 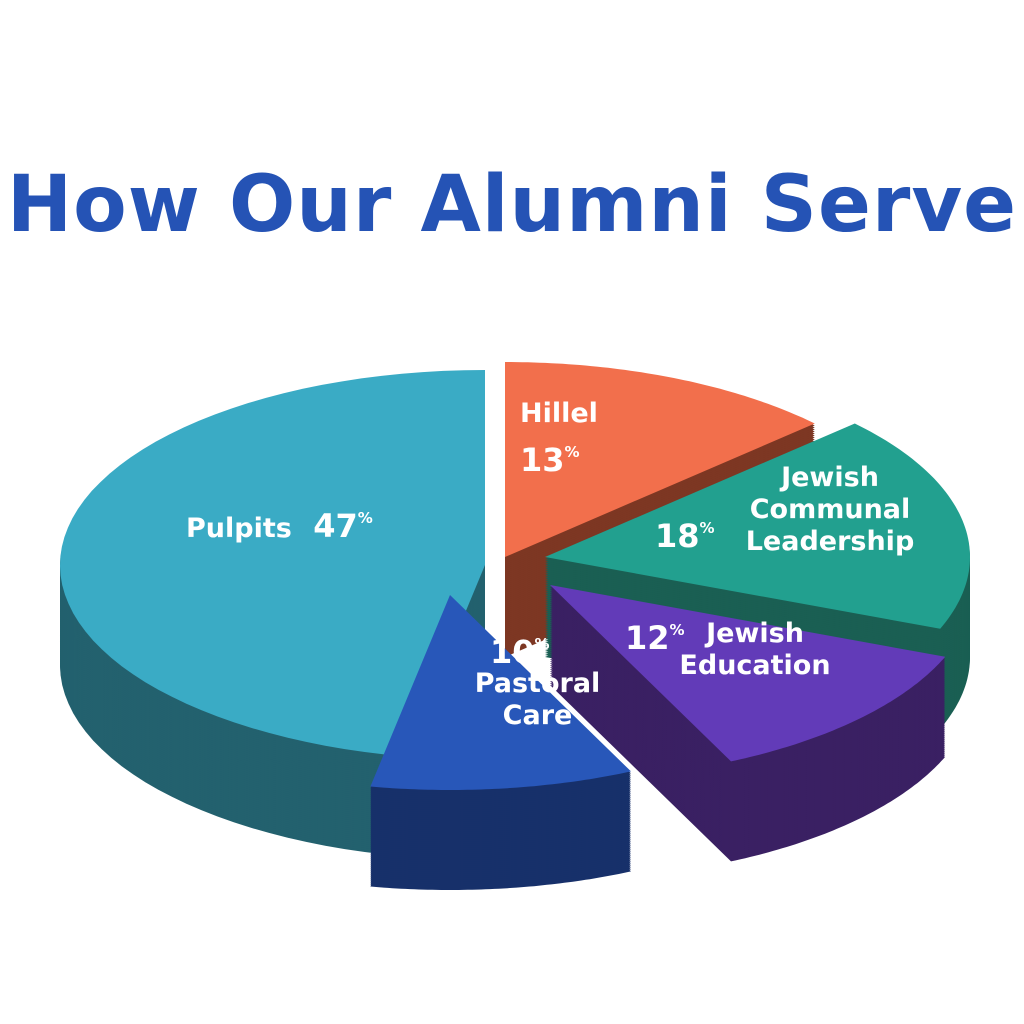 I want to click on slice-pastoral-care, so click(x=500, y=742).